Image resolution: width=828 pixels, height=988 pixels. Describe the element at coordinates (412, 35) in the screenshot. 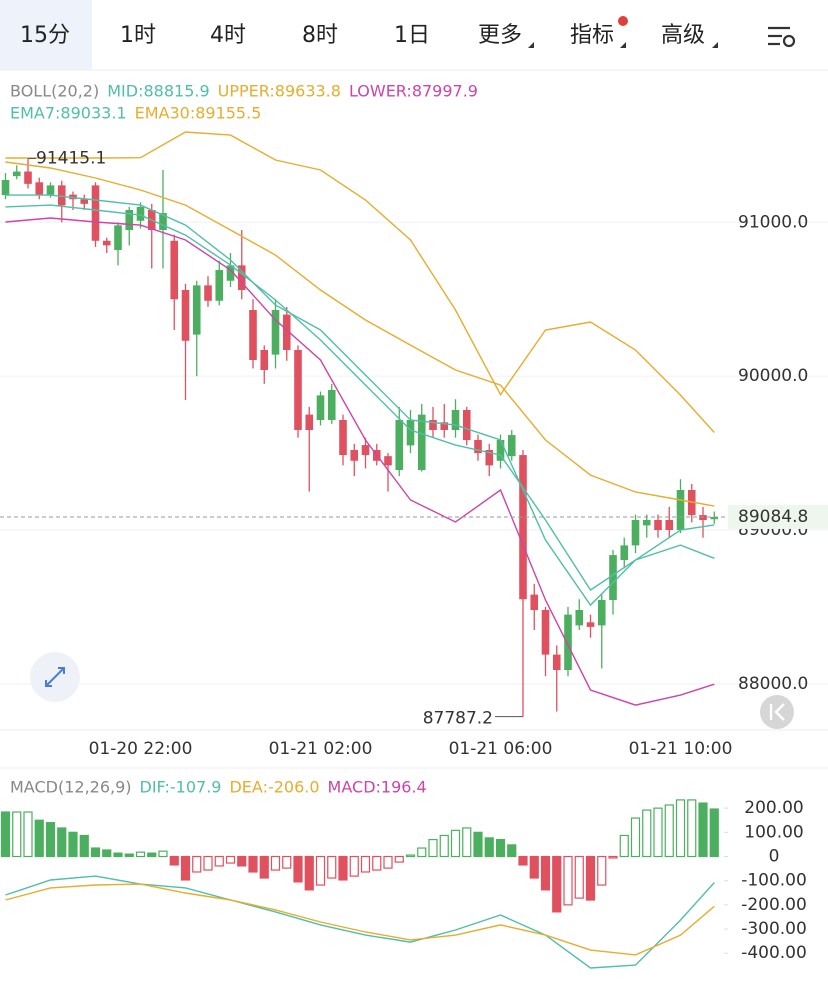

I see `tab: 1日` at that location.